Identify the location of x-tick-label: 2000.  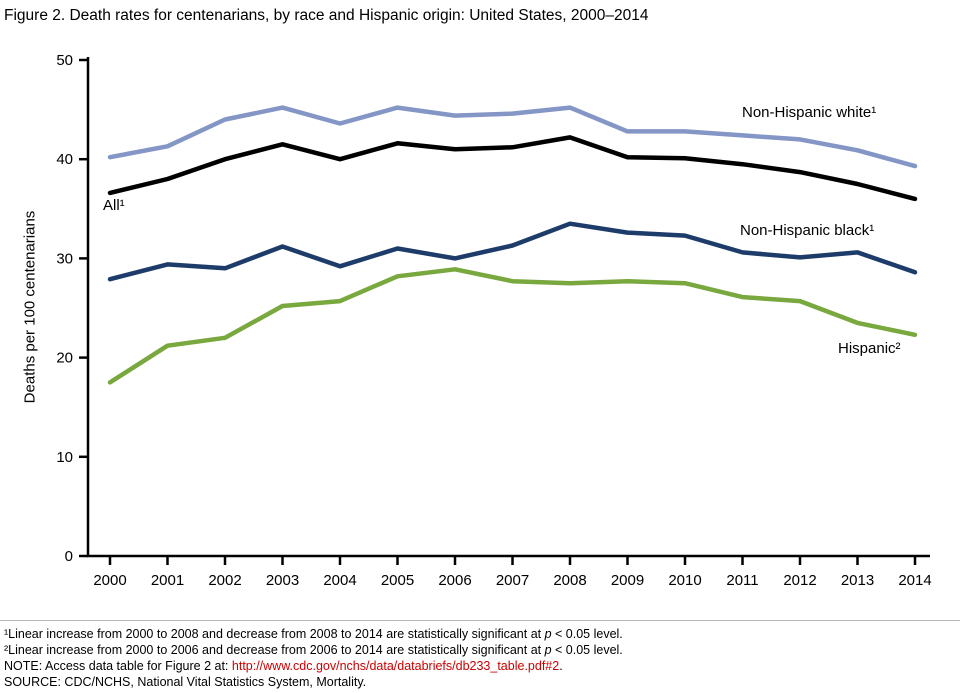
(109, 580).